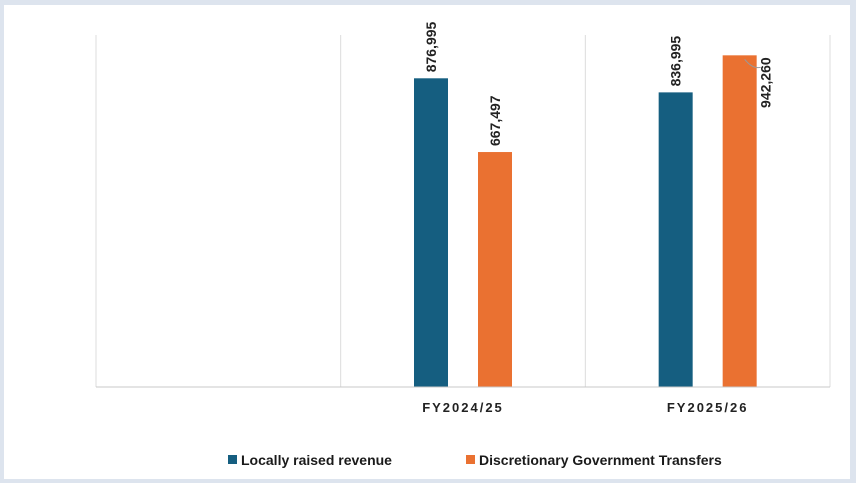 This screenshot has height=483, width=856. I want to click on legend-label: Locally raised revenue, so click(316, 460).